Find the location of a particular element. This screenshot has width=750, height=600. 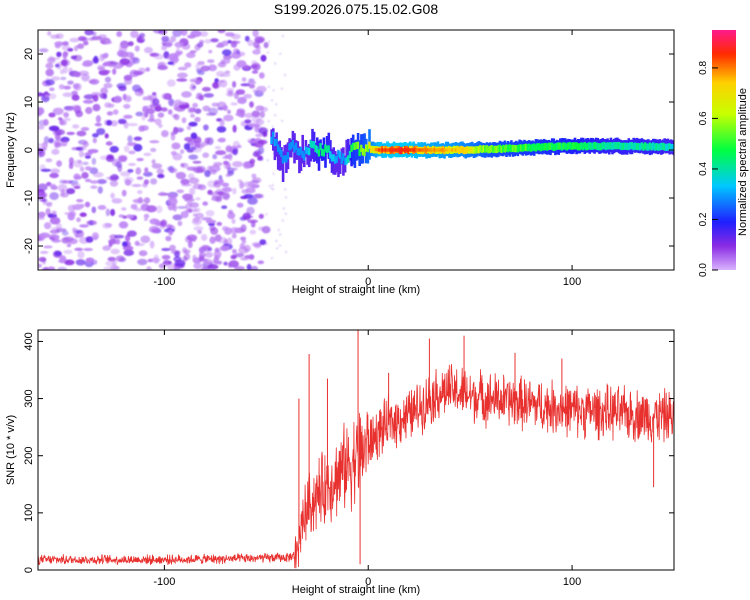

snr-xtick-label: -100 is located at coordinates (164, 582).